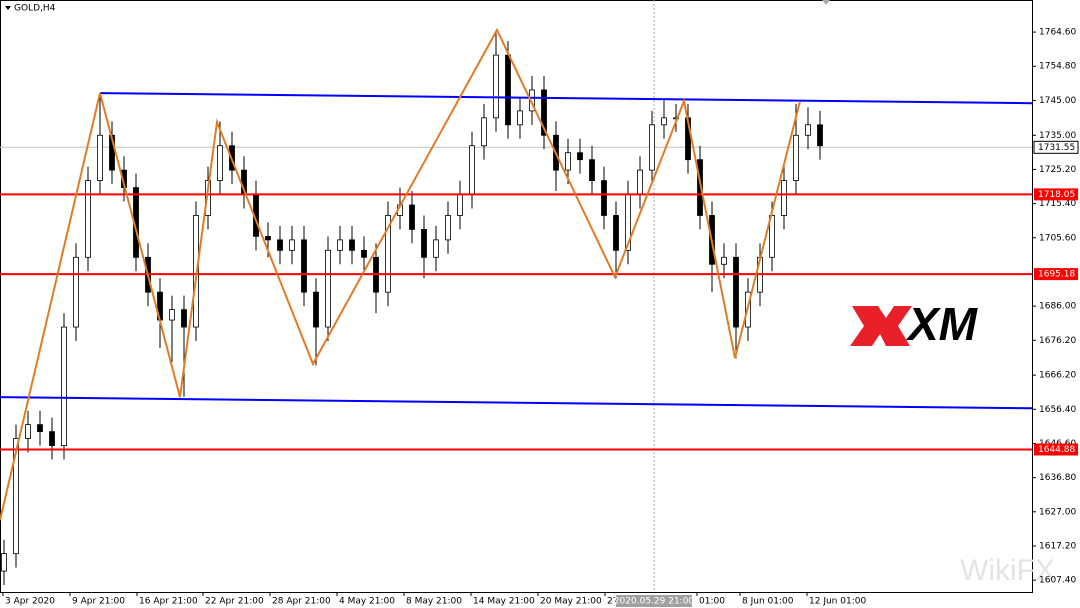  I want to click on logo-mark, so click(881, 326).